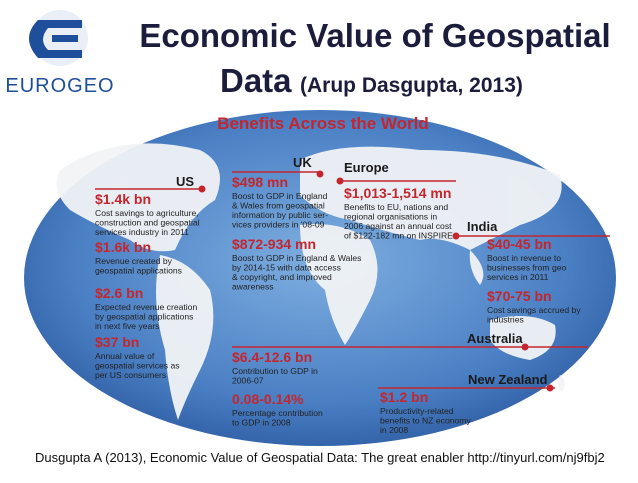 Image resolution: width=638 pixels, height=483 pixels. I want to click on benefit-description: in 2008, so click(394, 430).